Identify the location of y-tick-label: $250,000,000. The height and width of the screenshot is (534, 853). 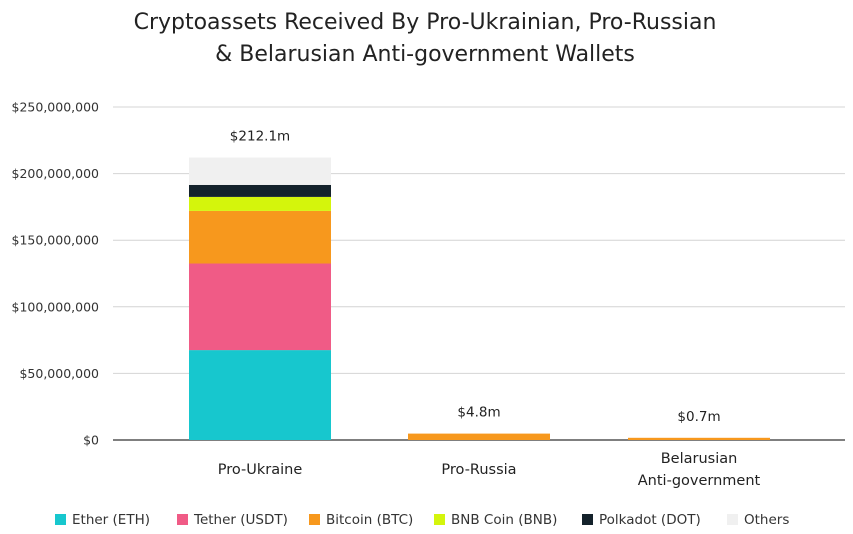
(56, 107).